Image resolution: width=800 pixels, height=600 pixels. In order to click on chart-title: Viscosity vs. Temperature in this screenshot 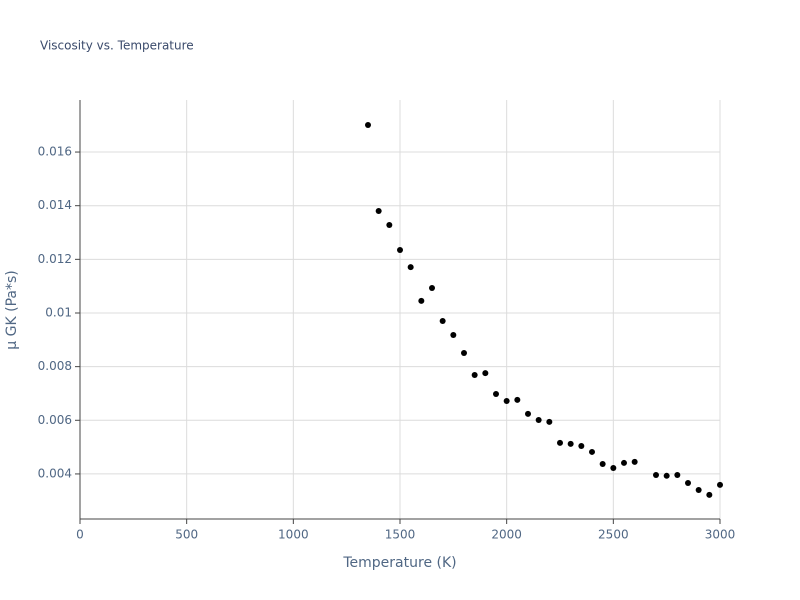, I will do `click(117, 46)`.